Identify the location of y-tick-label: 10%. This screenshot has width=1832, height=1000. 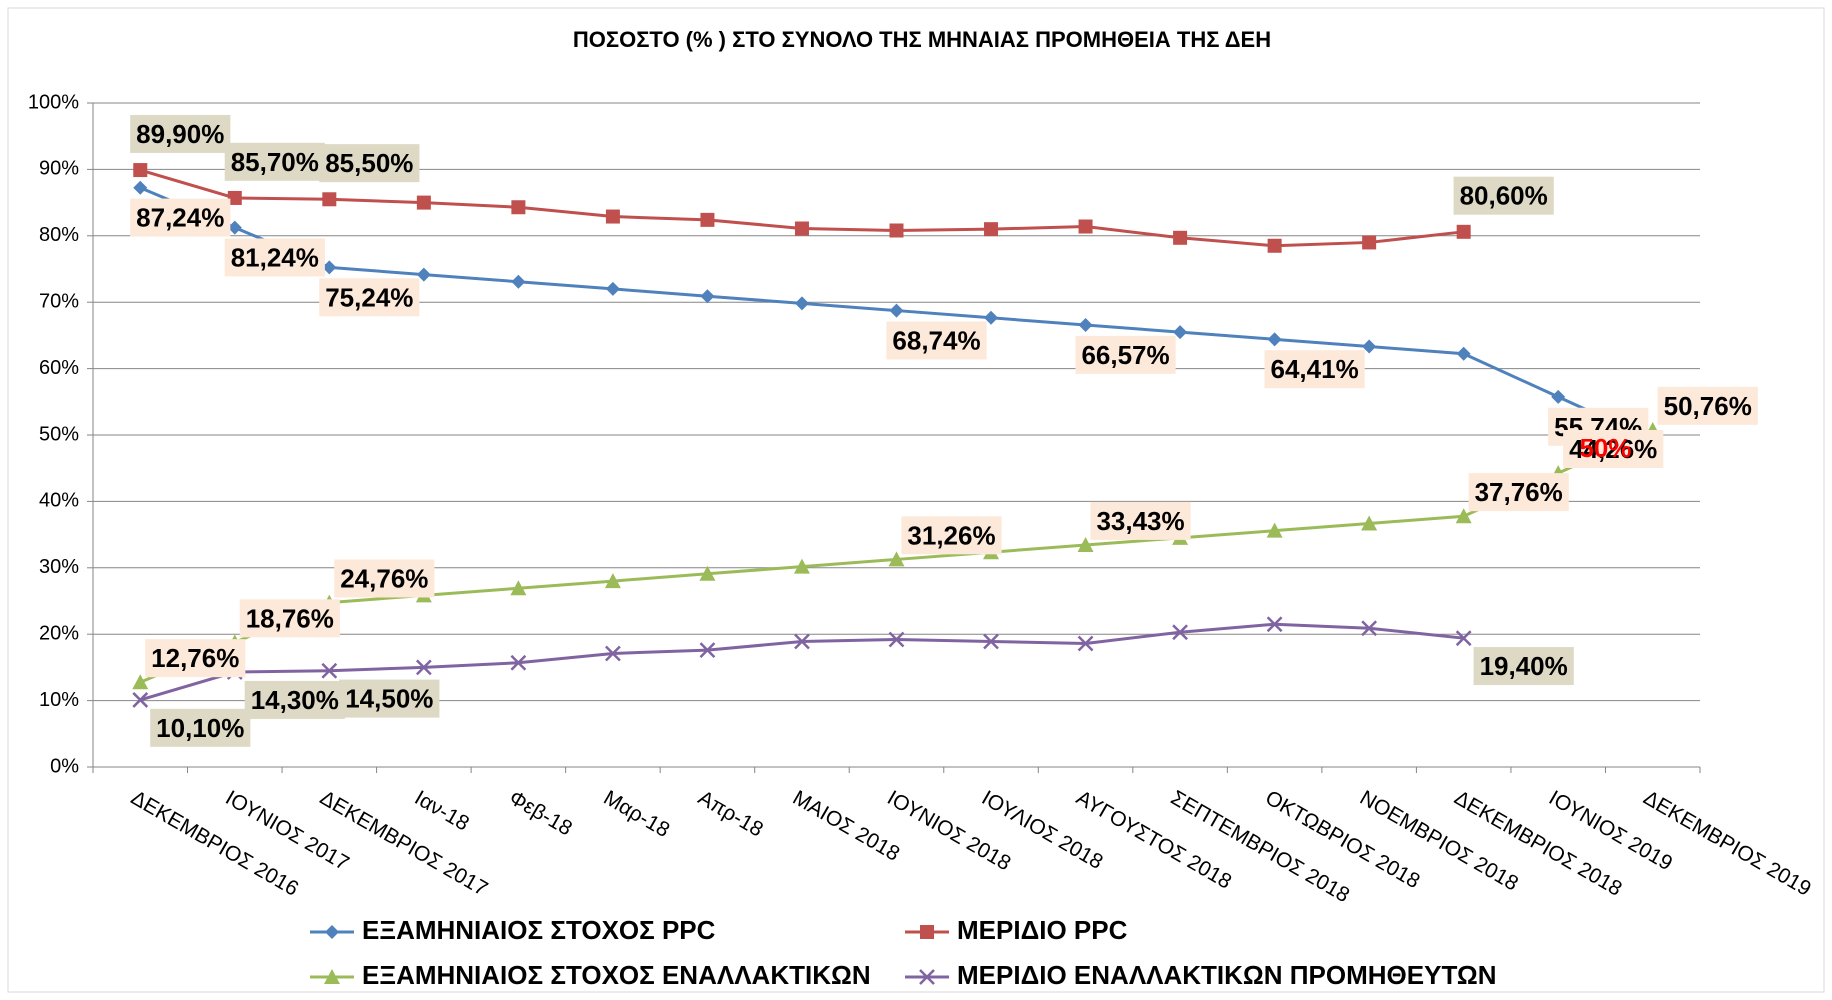
(59, 700).